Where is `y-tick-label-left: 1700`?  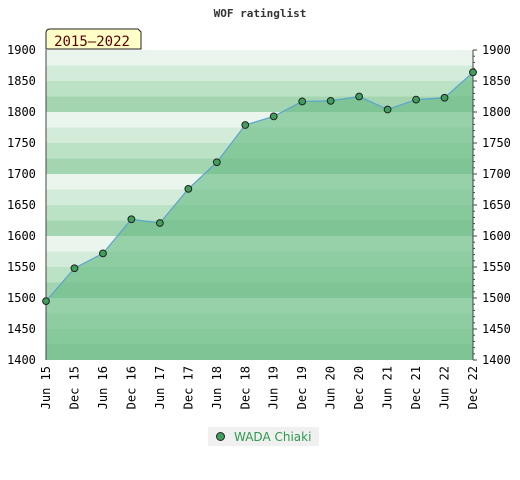 y-tick-label-left: 1700 is located at coordinates (21, 174).